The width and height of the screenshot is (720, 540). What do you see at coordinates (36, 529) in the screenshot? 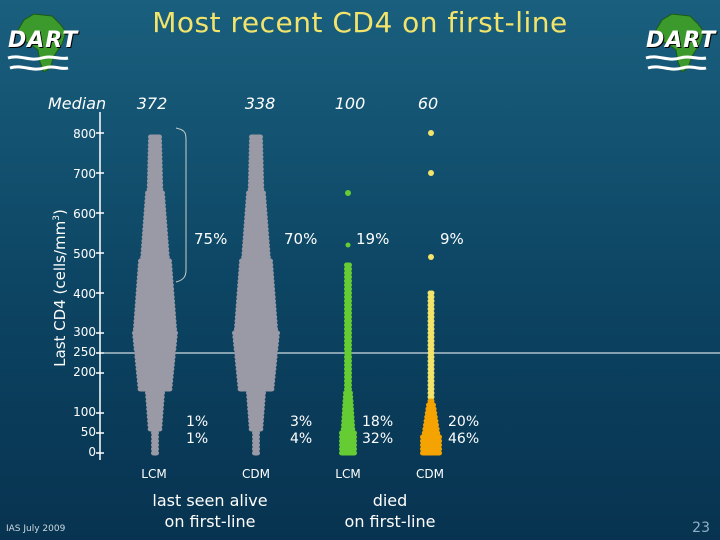
I see `footer-note: IAS July 2009` at bounding box center [36, 529].